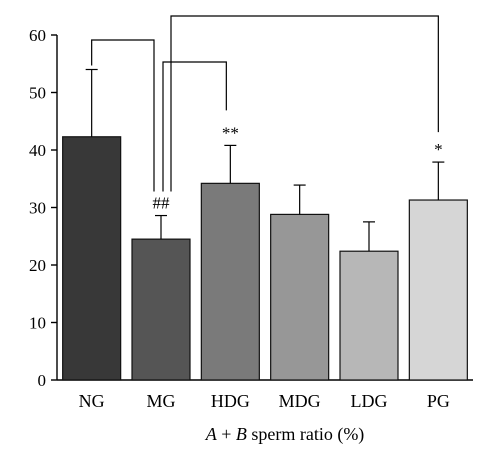  I want to click on x-tick-label: PG, so click(438, 401).